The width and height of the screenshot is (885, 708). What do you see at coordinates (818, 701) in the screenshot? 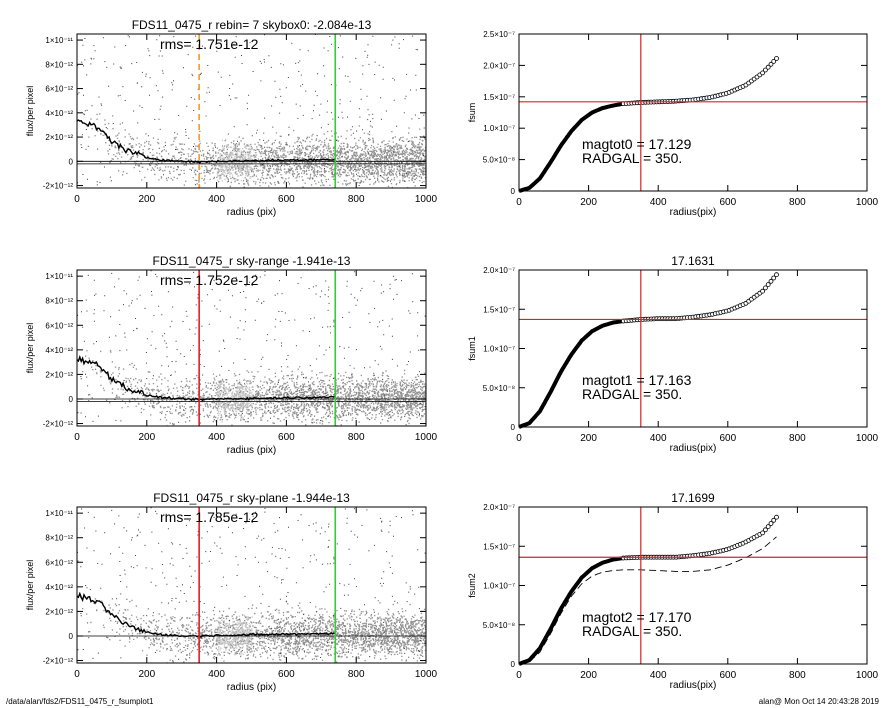
I see `user-timestamp-label: alan@ Mon Oct 14 20:43:28 2019` at bounding box center [818, 701].